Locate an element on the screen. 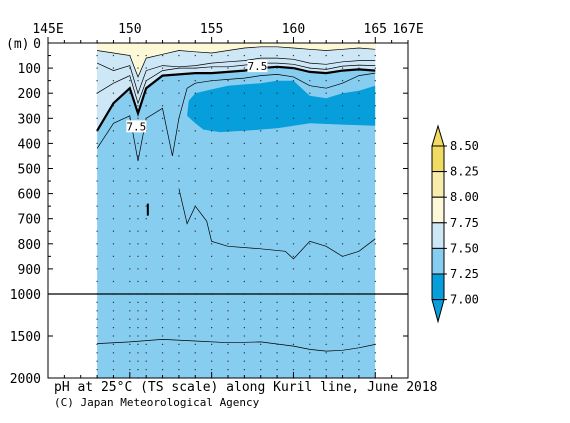  colorbar-label: 8.25 is located at coordinates (464, 172).